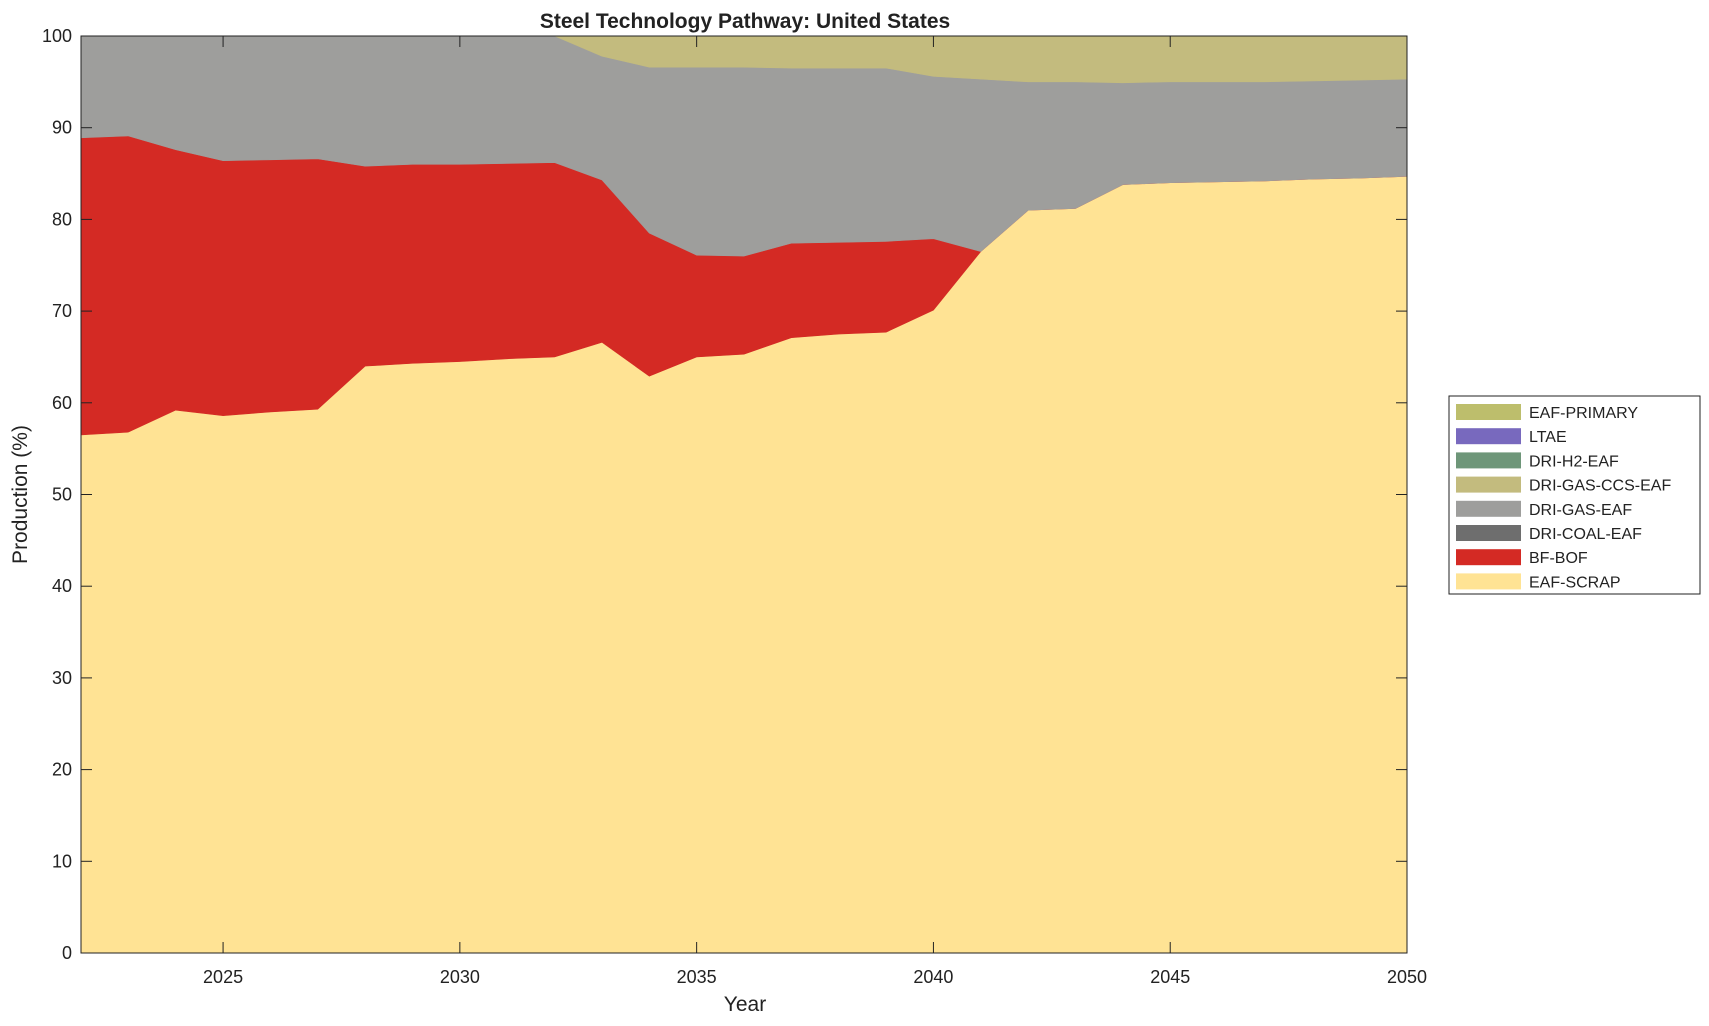  What do you see at coordinates (1488, 557) in the screenshot?
I see `legend-swatch-bf-bof` at bounding box center [1488, 557].